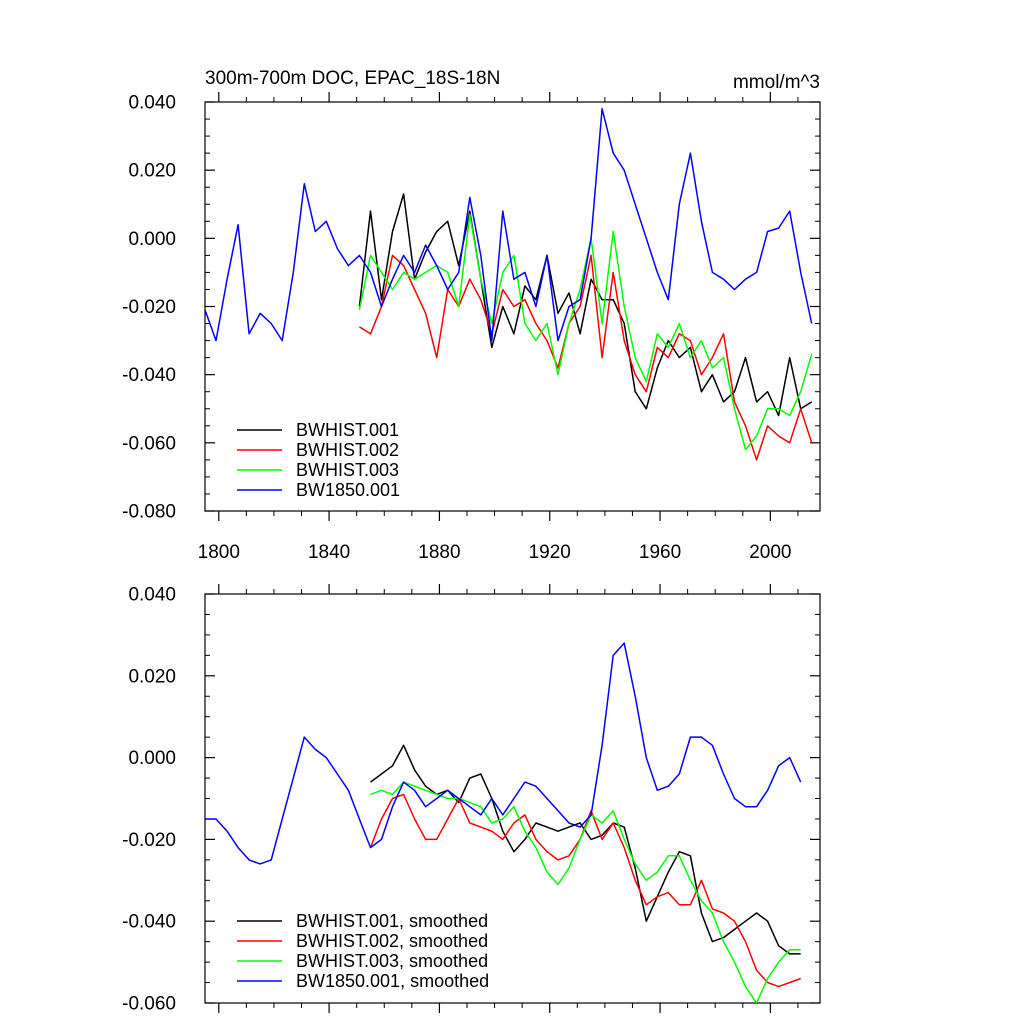 The width and height of the screenshot is (1024, 1024). I want to click on top-xtick-label: 2000, so click(770, 552).